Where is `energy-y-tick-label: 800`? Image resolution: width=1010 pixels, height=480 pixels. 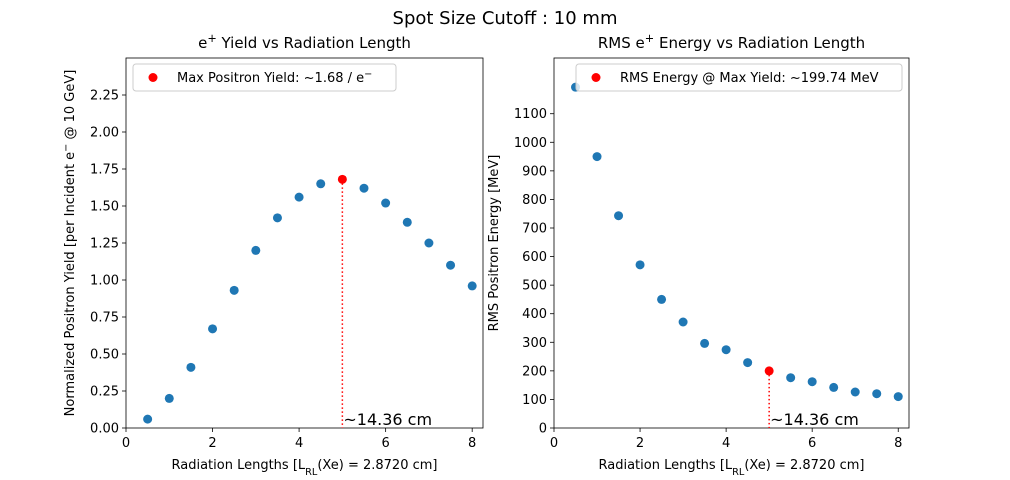
energy-y-tick-label: 800 is located at coordinates (534, 200).